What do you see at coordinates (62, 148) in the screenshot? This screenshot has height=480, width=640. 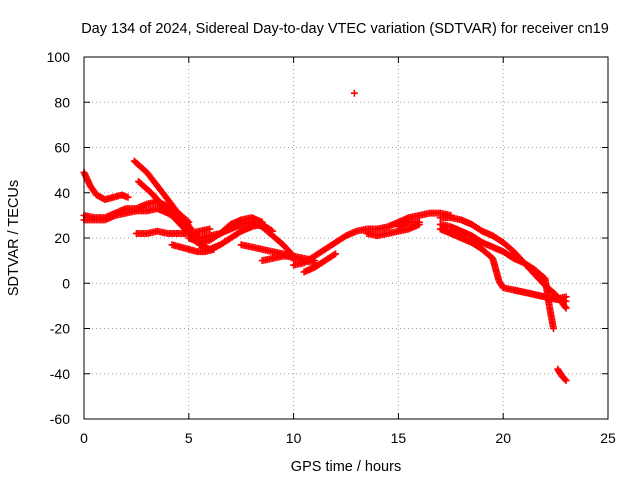 I see `y-tick-label: 60` at bounding box center [62, 148].